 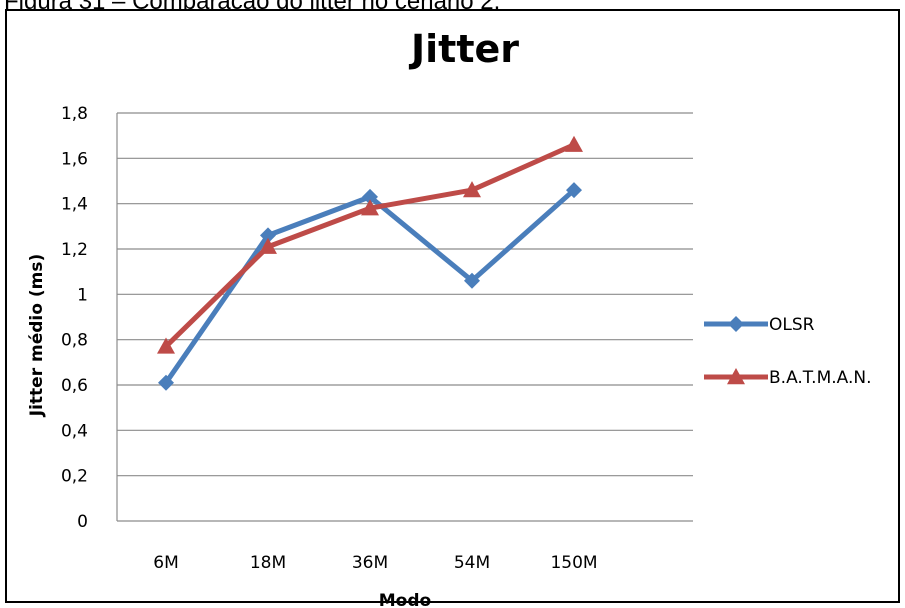 What do you see at coordinates (74, 431) in the screenshot?
I see `y-tick-label: 0,4` at bounding box center [74, 431].